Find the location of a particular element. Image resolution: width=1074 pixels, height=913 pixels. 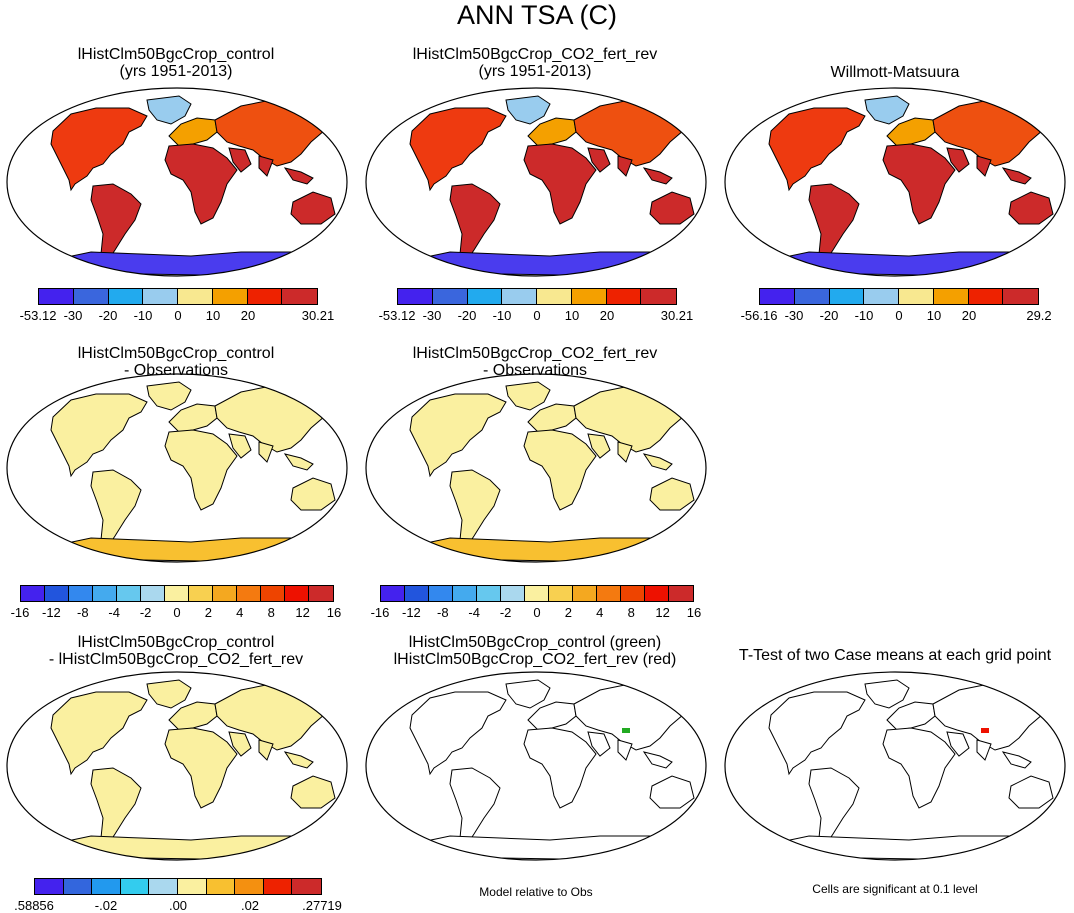

colorbar-tick-label: .27719 is located at coordinates (322, 905).